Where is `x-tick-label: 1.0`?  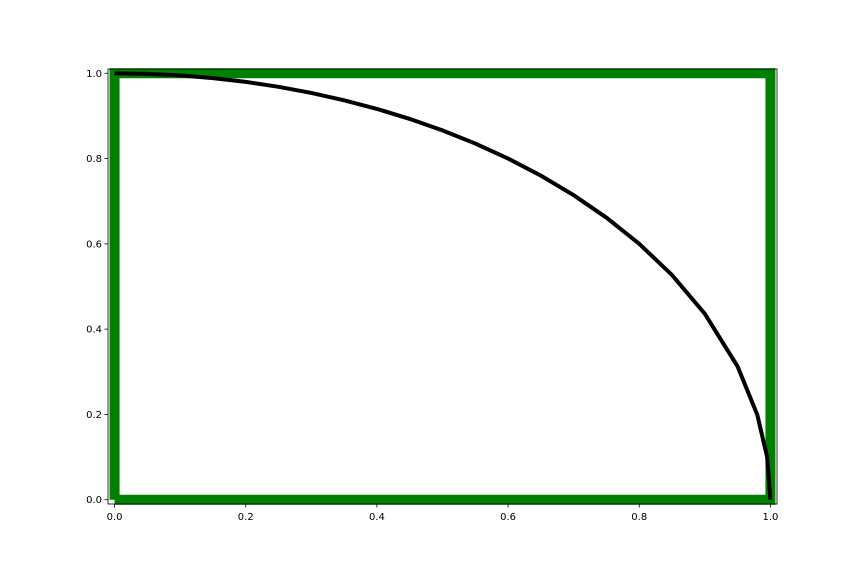
x-tick-label: 1.0 is located at coordinates (770, 517).